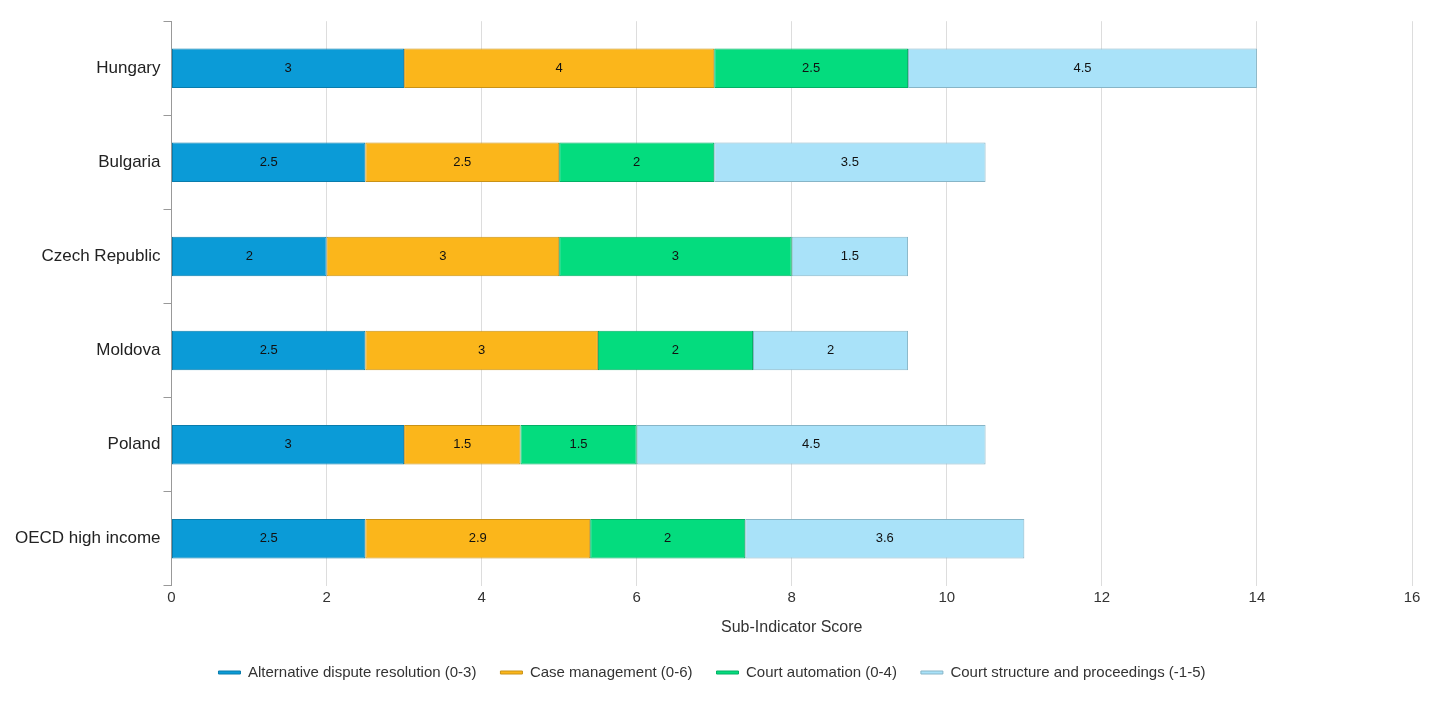  What do you see at coordinates (326, 596) in the screenshot?
I see `x-tick-label: 2` at bounding box center [326, 596].